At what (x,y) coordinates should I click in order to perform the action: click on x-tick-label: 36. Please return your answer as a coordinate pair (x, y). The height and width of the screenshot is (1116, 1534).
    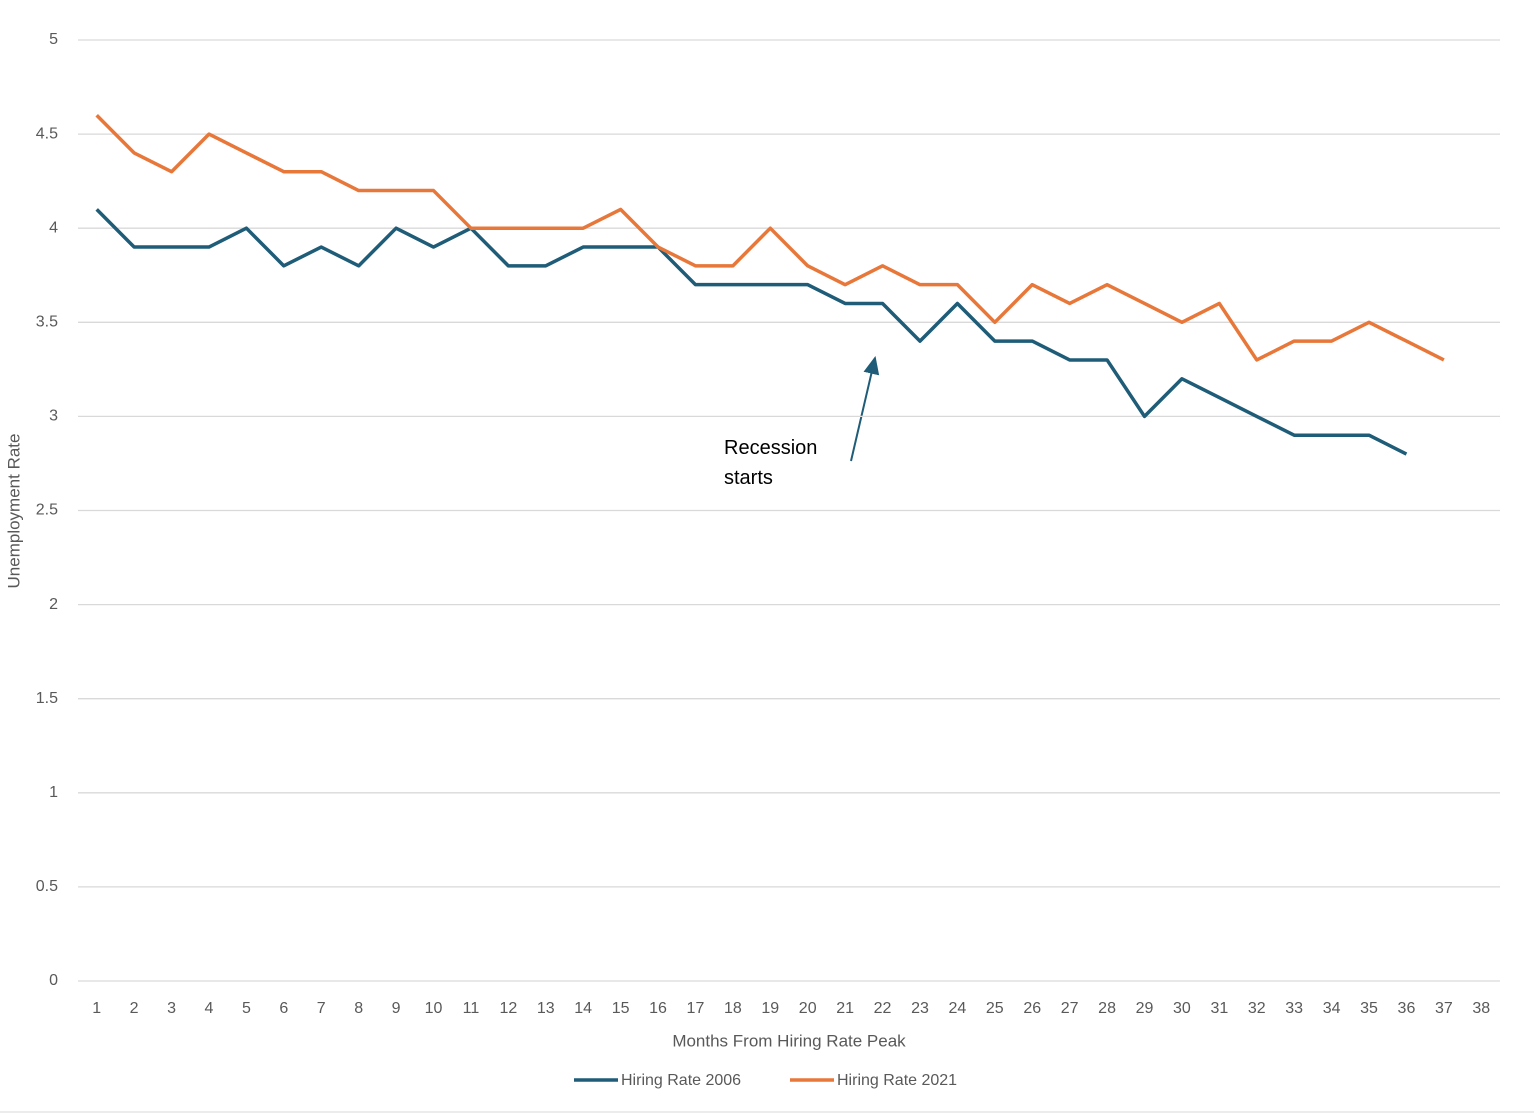
    Looking at the image, I should click on (1407, 1008).